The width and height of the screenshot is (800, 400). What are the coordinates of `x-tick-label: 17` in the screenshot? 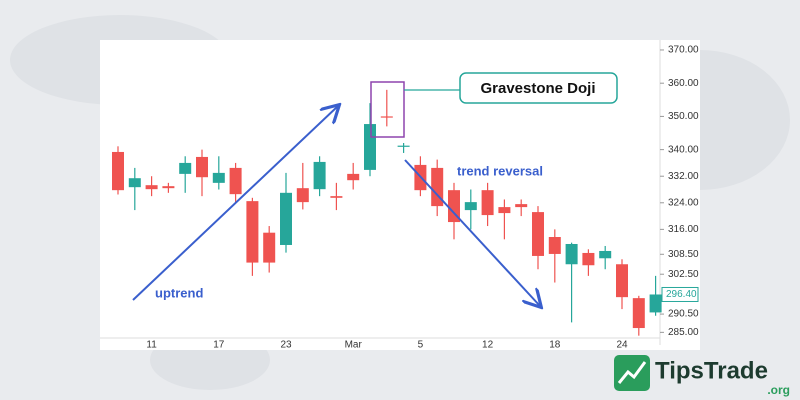 It's located at (219, 345).